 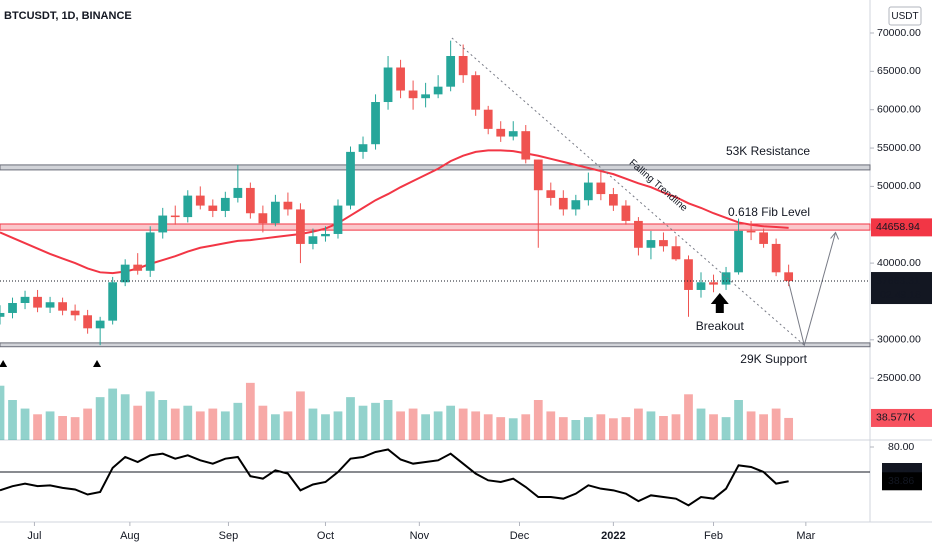 I want to click on y-tick-label: 70000.00, so click(x=899, y=33).